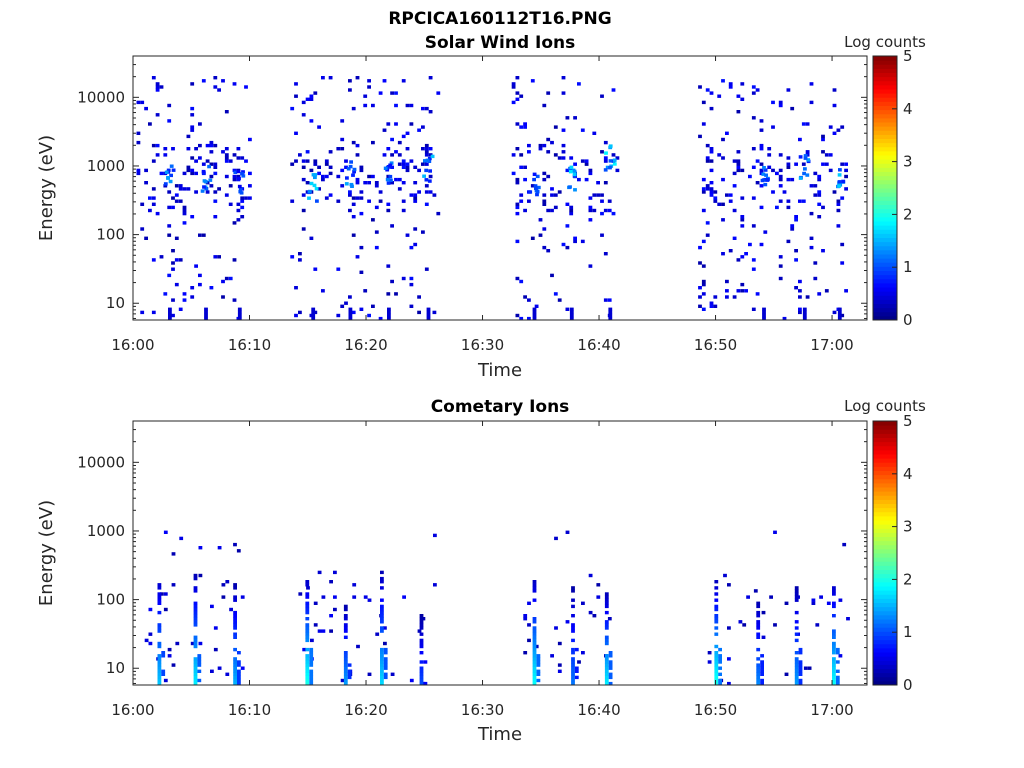 The image size is (1024, 768). I want to click on colorbar-tick-label: 0, so click(908, 685).